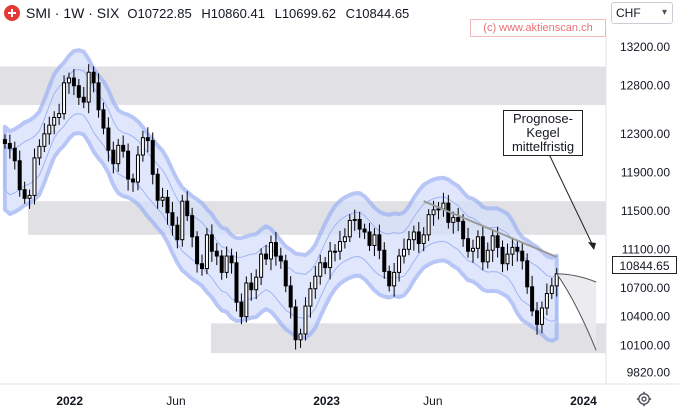  I want to click on annotation-arrow, so click(571, 200).